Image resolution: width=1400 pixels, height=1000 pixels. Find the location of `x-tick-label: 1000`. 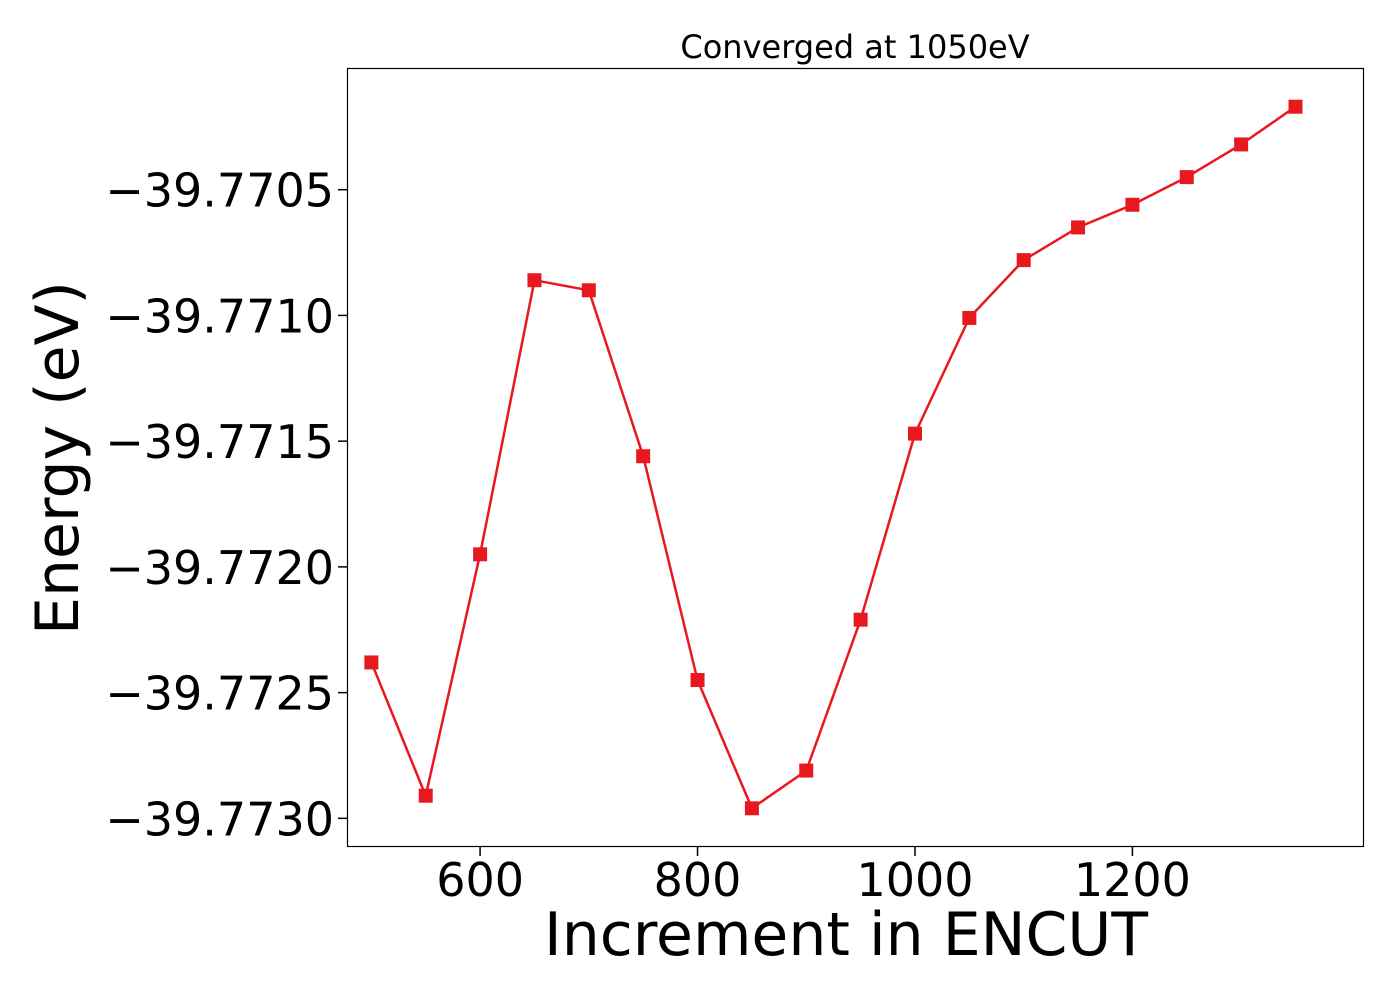

x-tick-label: 1000 is located at coordinates (914, 880).